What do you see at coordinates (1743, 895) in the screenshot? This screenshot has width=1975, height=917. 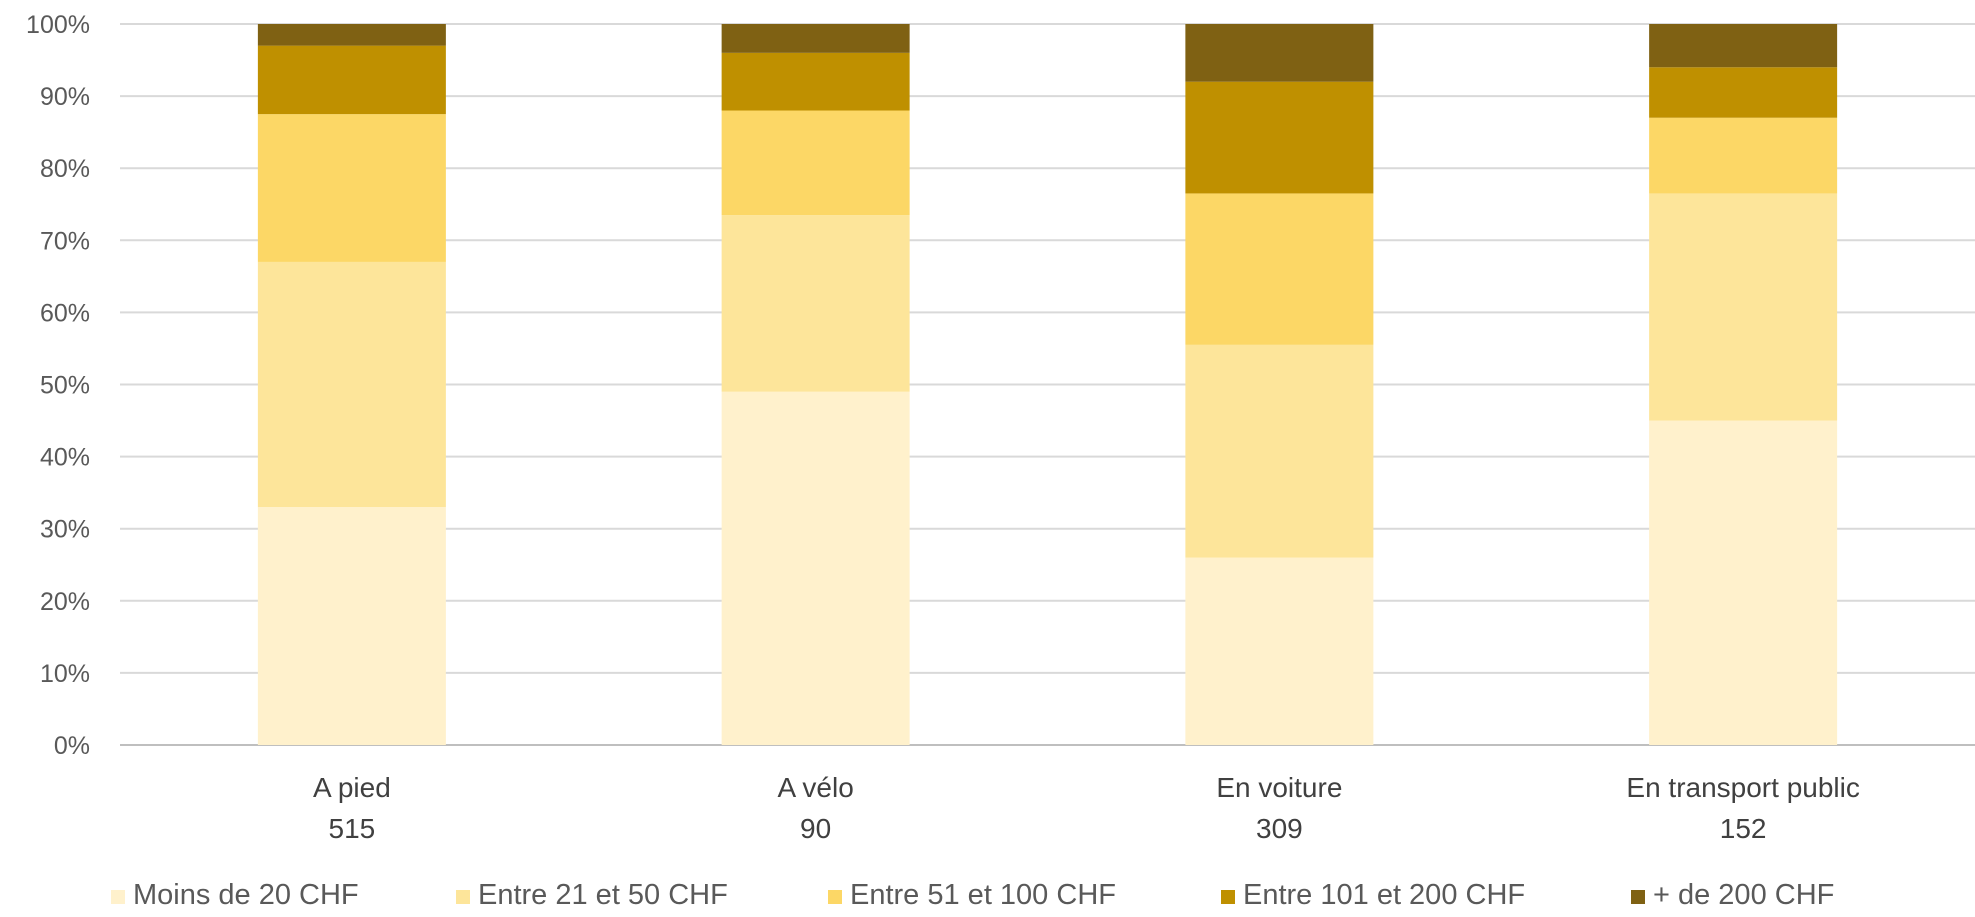 I see `legend-label: + de 200 CHF` at bounding box center [1743, 895].